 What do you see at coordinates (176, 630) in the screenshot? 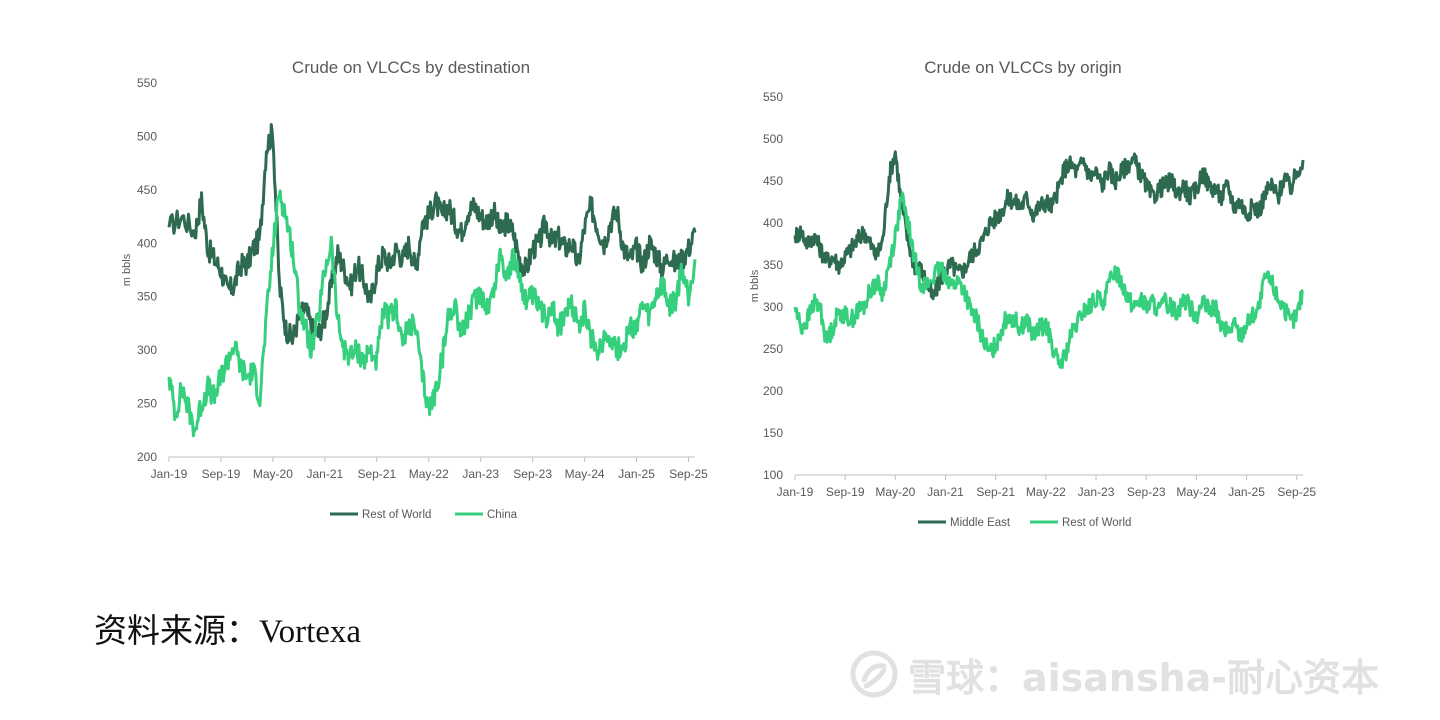
I see `source-label: 资料来源：` at bounding box center [176, 630].